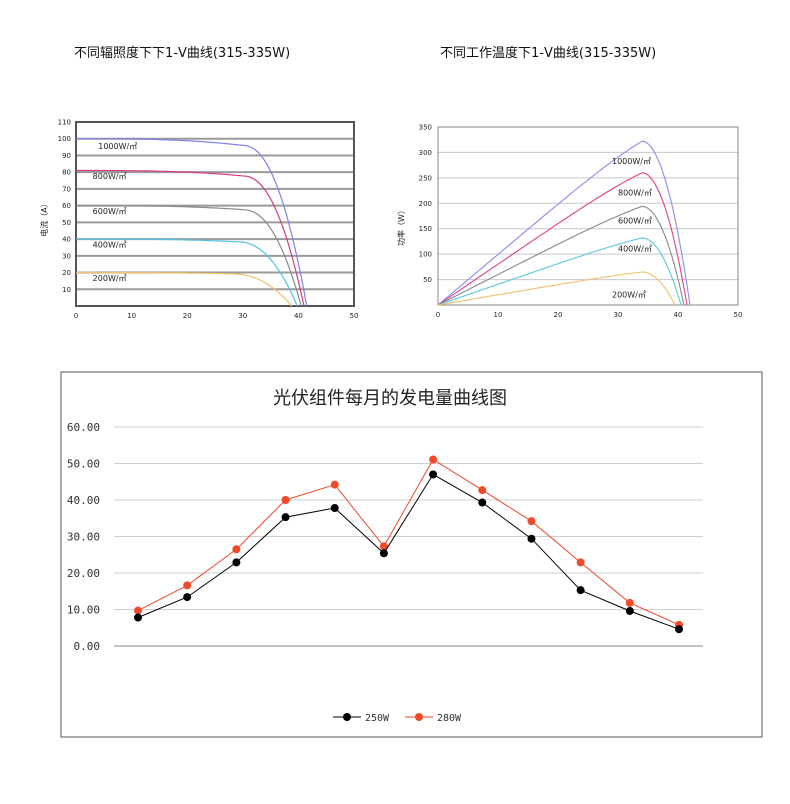 This screenshot has height=804, width=790. I want to click on monthly-y-tick-label: 60.00, so click(83, 427).